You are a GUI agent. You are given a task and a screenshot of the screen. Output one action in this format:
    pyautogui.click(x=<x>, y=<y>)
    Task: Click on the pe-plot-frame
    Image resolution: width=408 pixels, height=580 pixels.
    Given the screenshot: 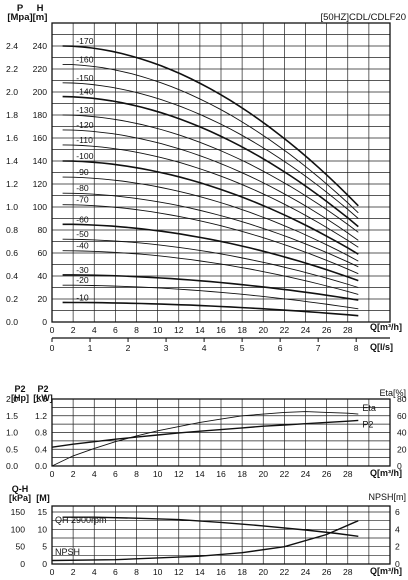 What is the action you would take?
    pyautogui.click(x=221, y=432)
    